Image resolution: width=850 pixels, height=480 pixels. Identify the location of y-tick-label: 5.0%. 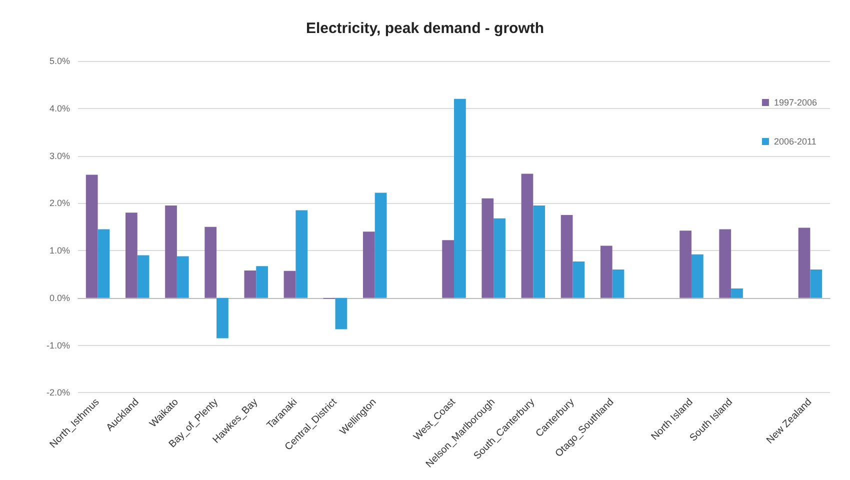
(59, 61).